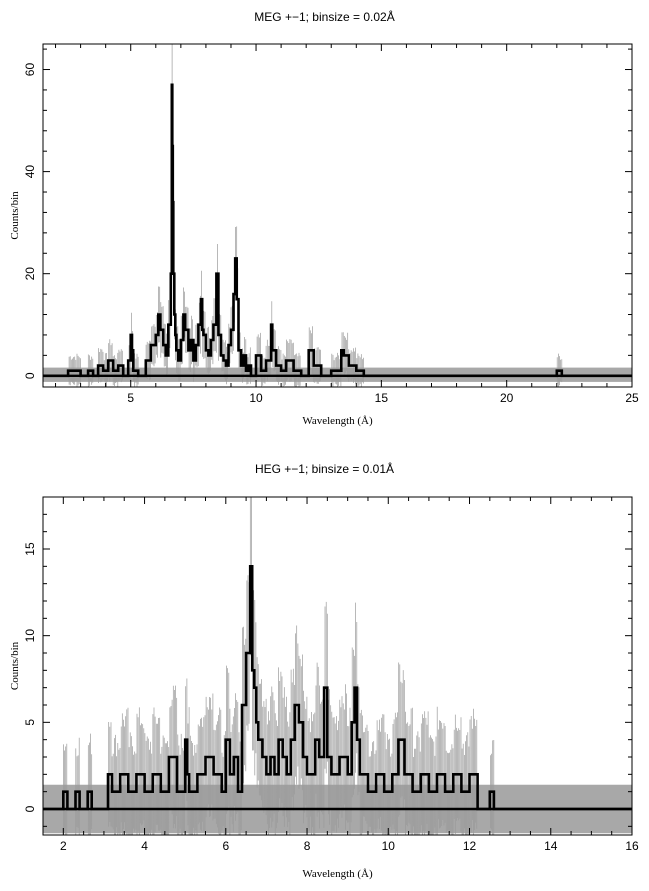 This screenshot has width=649, height=891. What do you see at coordinates (144, 846) in the screenshot?
I see `x-tick-label: 4` at bounding box center [144, 846].